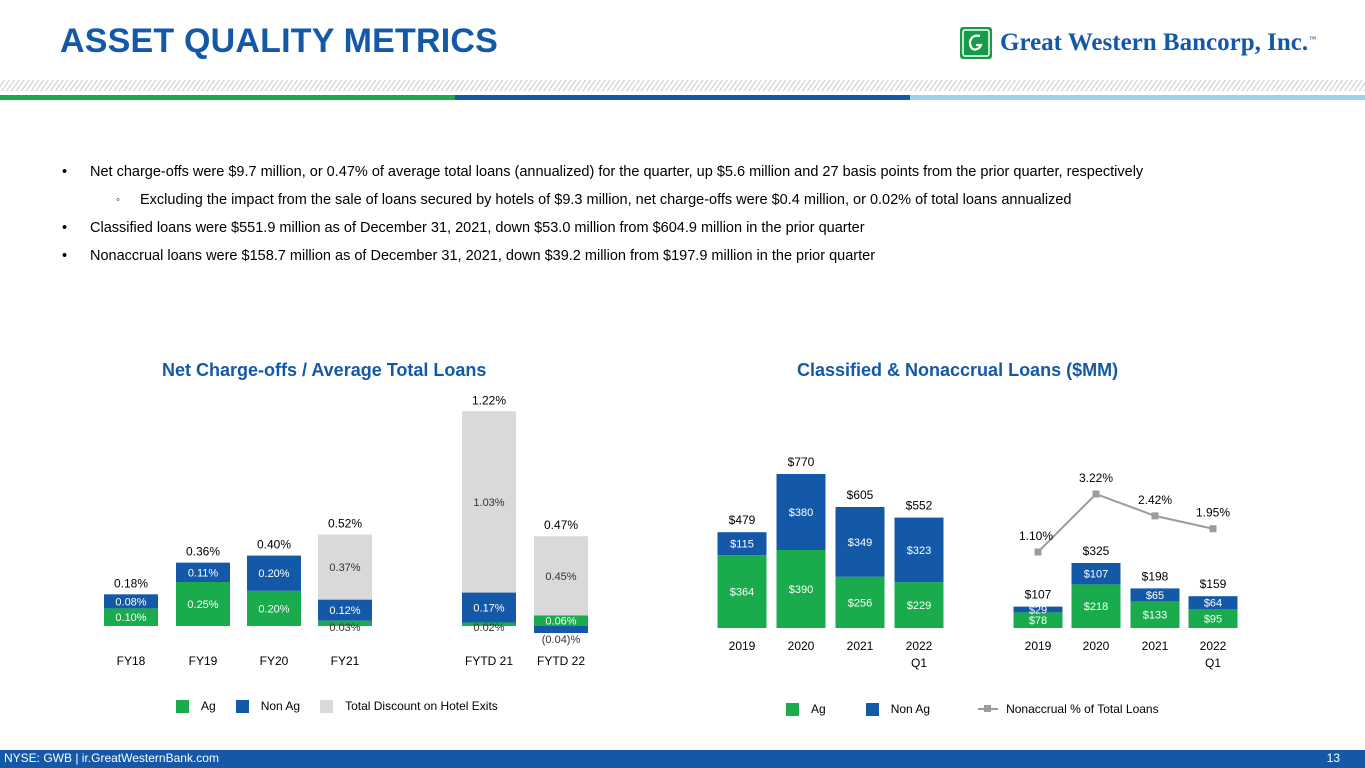 The height and width of the screenshot is (768, 1365). Describe the element at coordinates (801, 512) in the screenshot. I see `bar-non-ag-Classified Loans-2020` at that location.